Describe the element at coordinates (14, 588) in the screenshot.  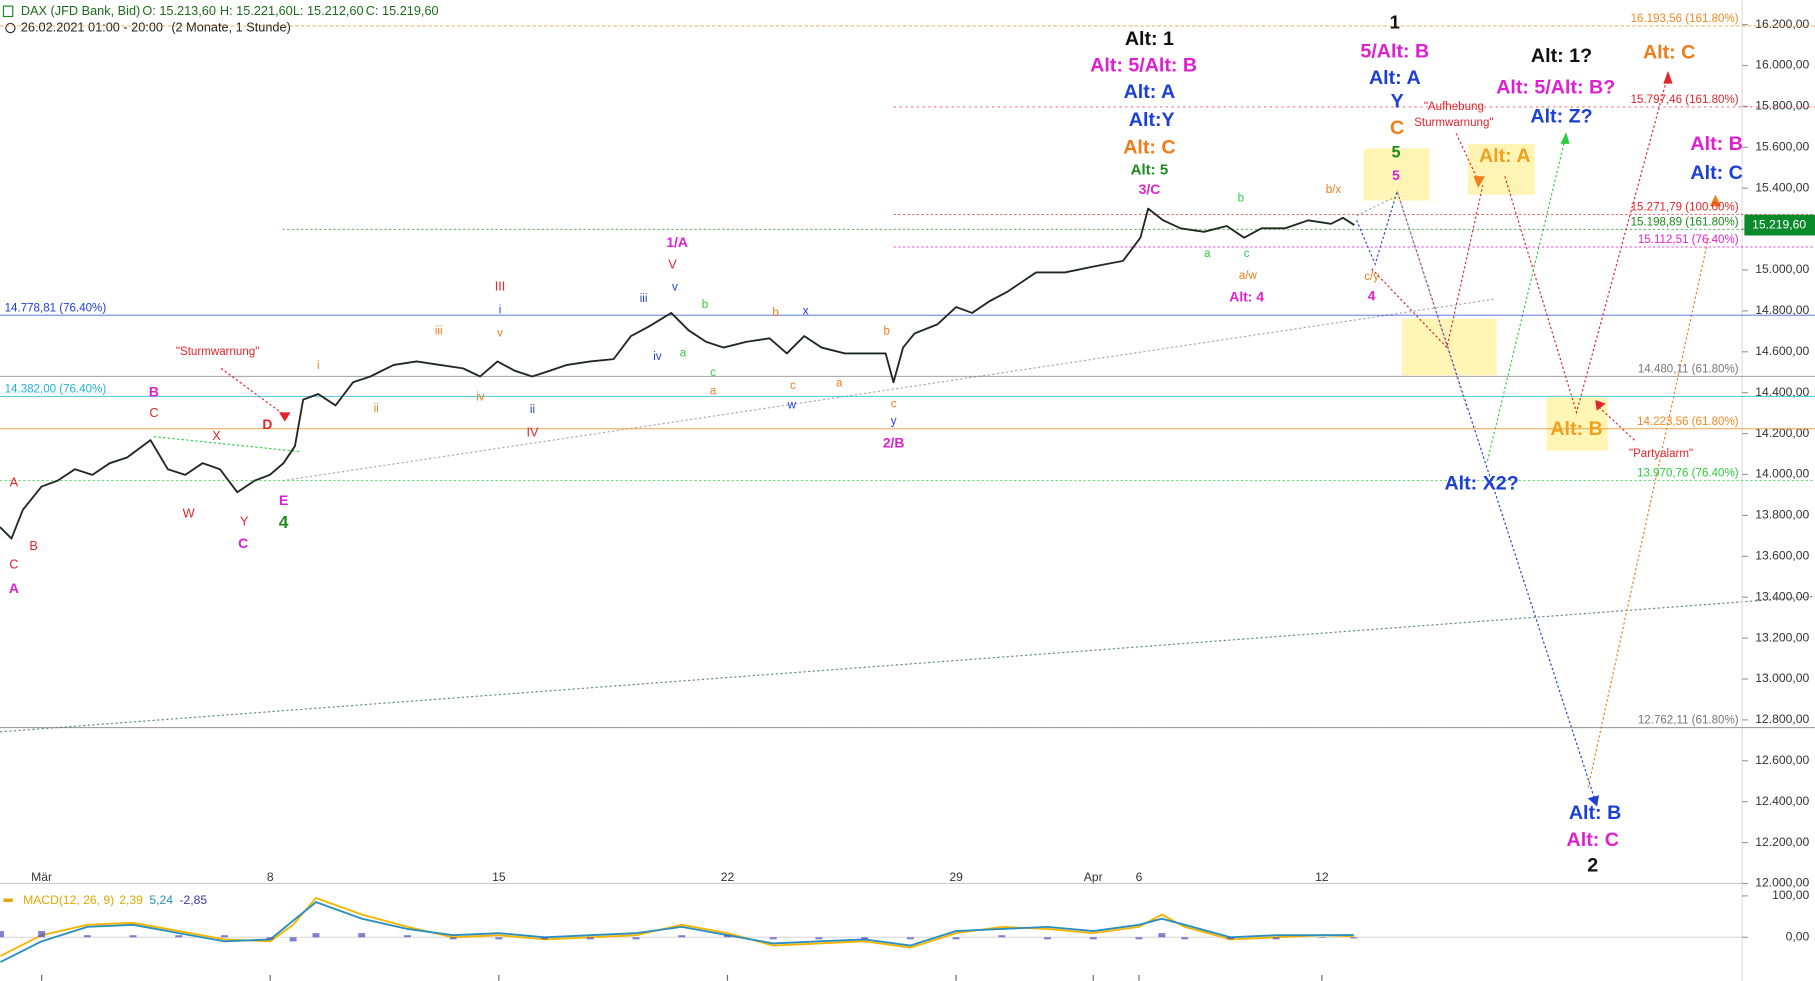
I see `wave-label: A` at that location.